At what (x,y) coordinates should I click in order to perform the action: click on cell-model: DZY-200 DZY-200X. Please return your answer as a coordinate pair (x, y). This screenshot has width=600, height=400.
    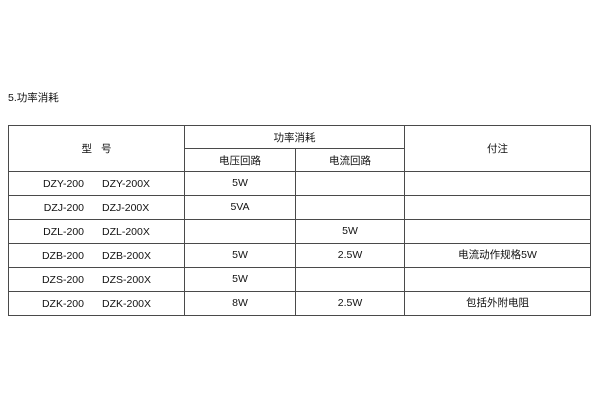
    Looking at the image, I should click on (96, 183).